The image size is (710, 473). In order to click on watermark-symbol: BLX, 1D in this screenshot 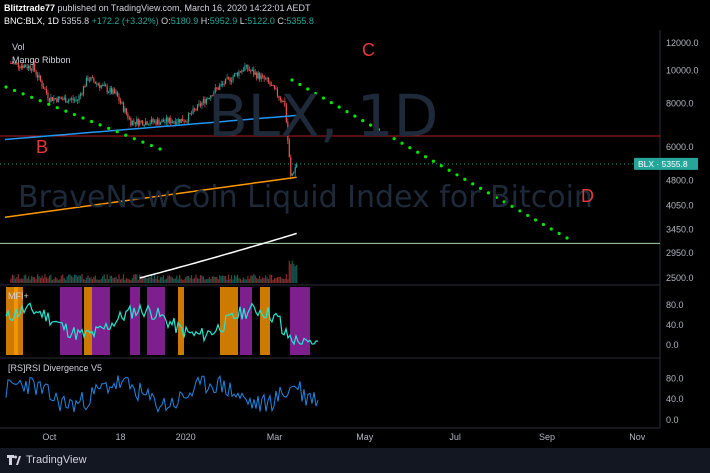, I will do `click(323, 116)`.